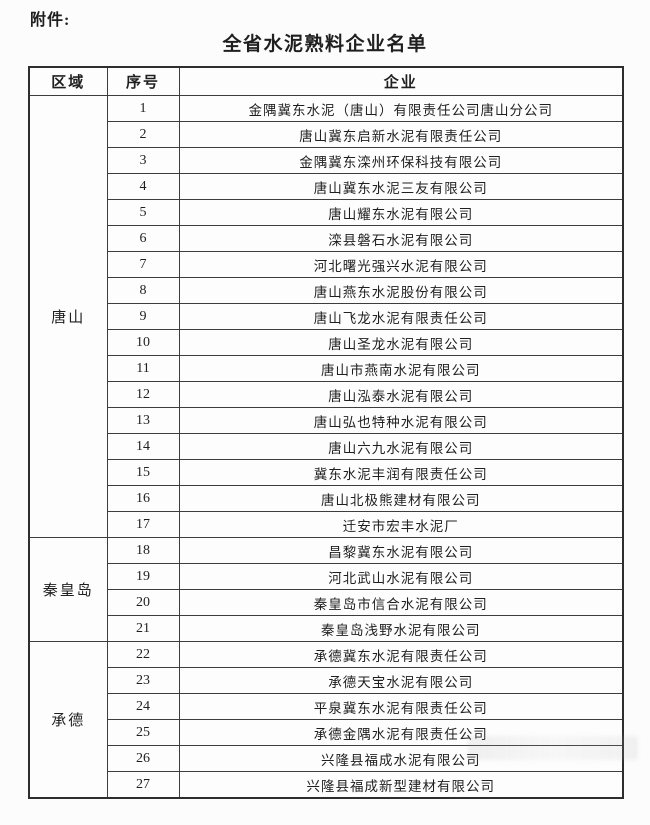  What do you see at coordinates (401, 394) in the screenshot?
I see `company-cell: 唐山泓泰水泥有限公司` at bounding box center [401, 394].